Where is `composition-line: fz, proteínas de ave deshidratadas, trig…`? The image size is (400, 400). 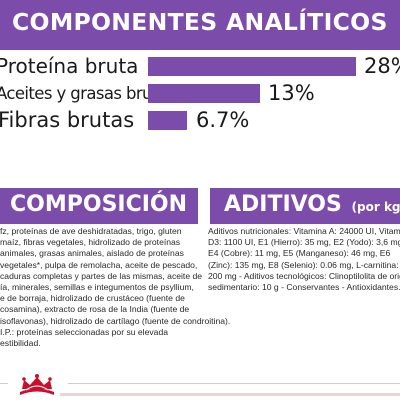 composition-line: fz, proteínas de ave deshidratadas, trig… is located at coordinates (91, 231).